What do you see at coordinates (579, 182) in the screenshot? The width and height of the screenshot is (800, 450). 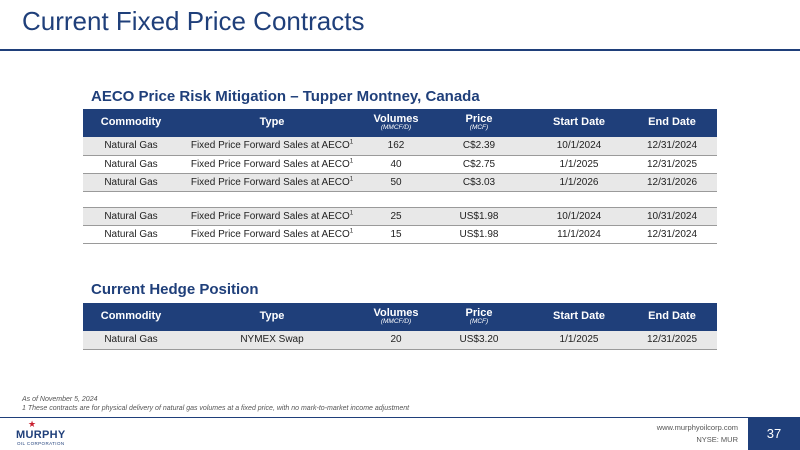 I see `cell-start-date: 1/1/2026` at bounding box center [579, 182].